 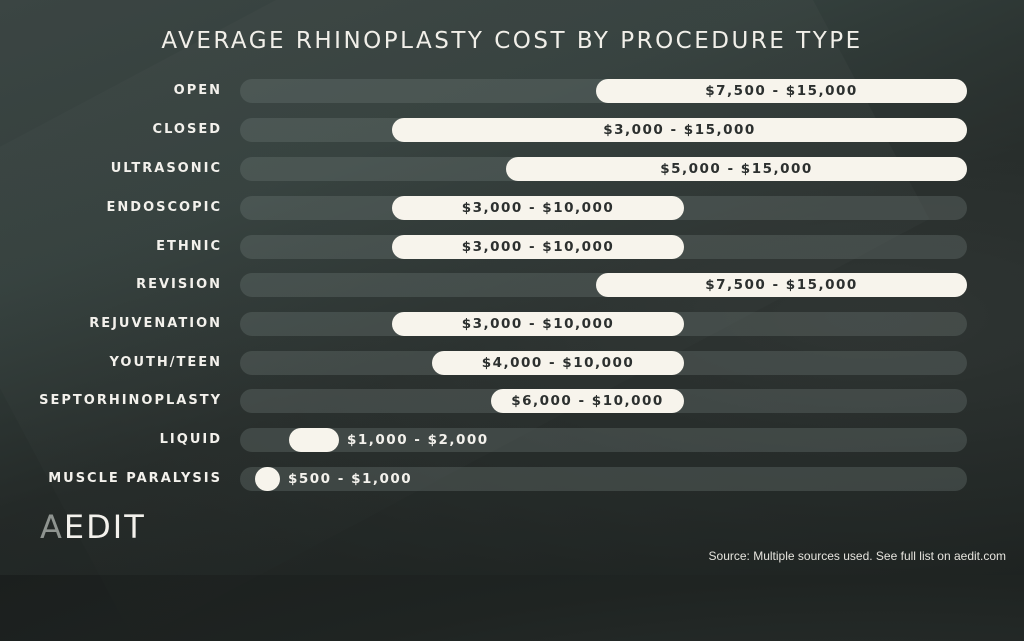 I want to click on range-value: $3,000 - $15,000, so click(x=679, y=130).